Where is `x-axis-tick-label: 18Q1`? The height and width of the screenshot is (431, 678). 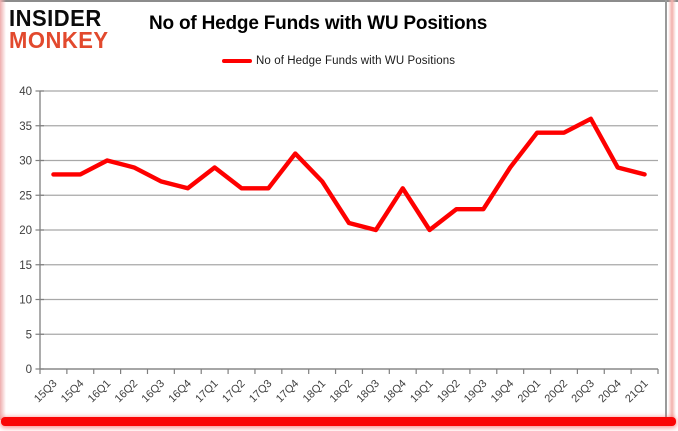 x-axis-tick-label: 18Q1 is located at coordinates (315, 392).